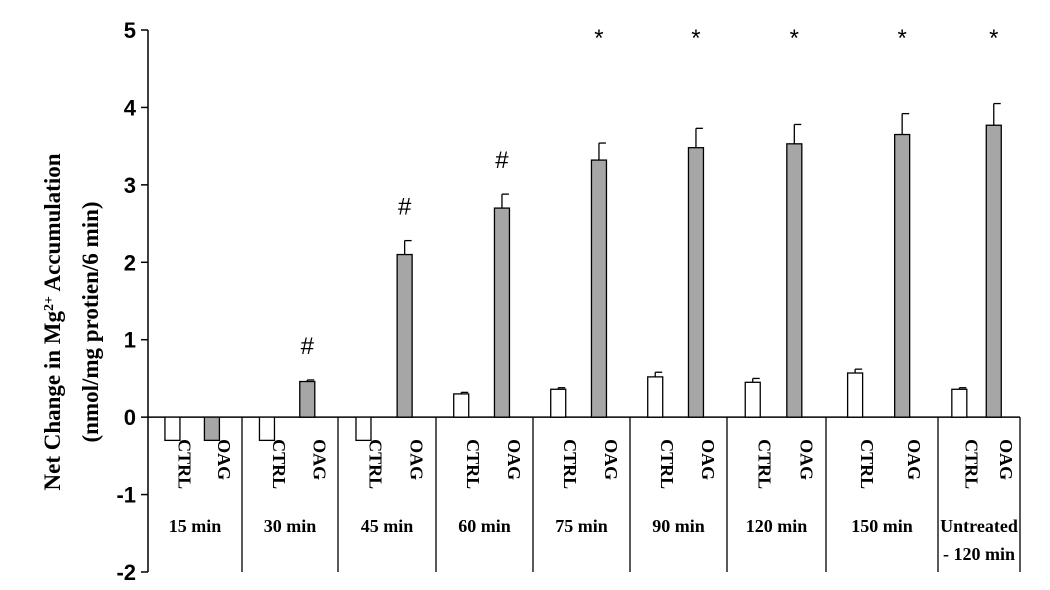  Describe the element at coordinates (130, 417) in the screenshot. I see `y-tick-label: 0` at that location.